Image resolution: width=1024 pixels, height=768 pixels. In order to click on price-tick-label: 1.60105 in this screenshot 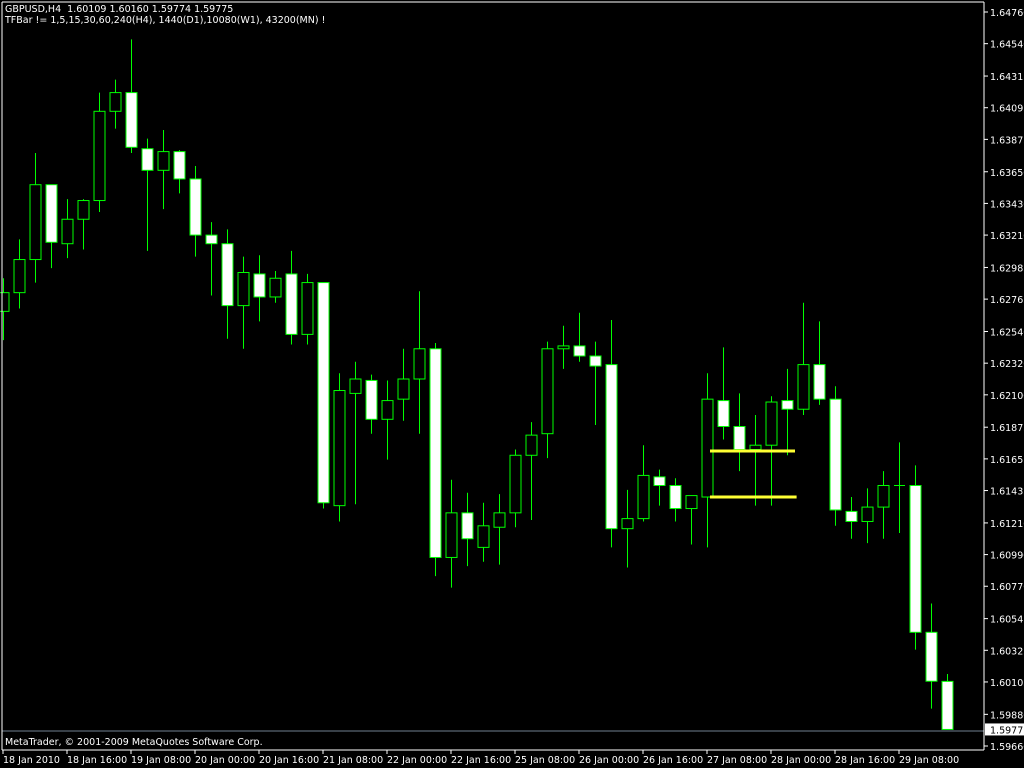, I will do `click(1007, 683)`.